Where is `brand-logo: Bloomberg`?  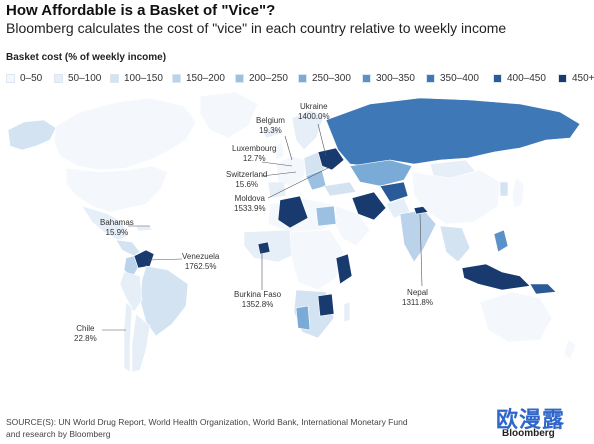 brand-logo: Bloomberg is located at coordinates (528, 433).